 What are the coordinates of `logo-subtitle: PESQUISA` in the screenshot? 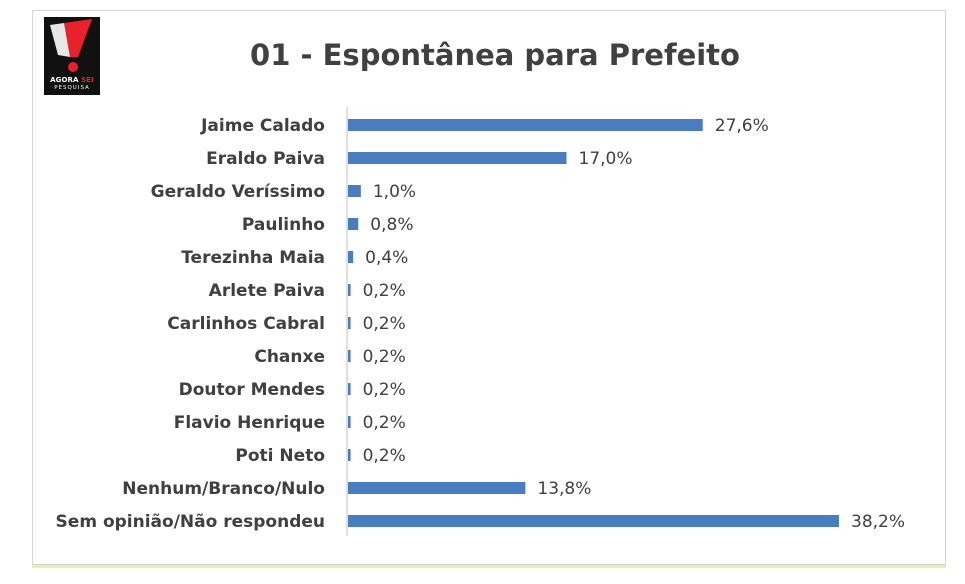 It's located at (72, 88).